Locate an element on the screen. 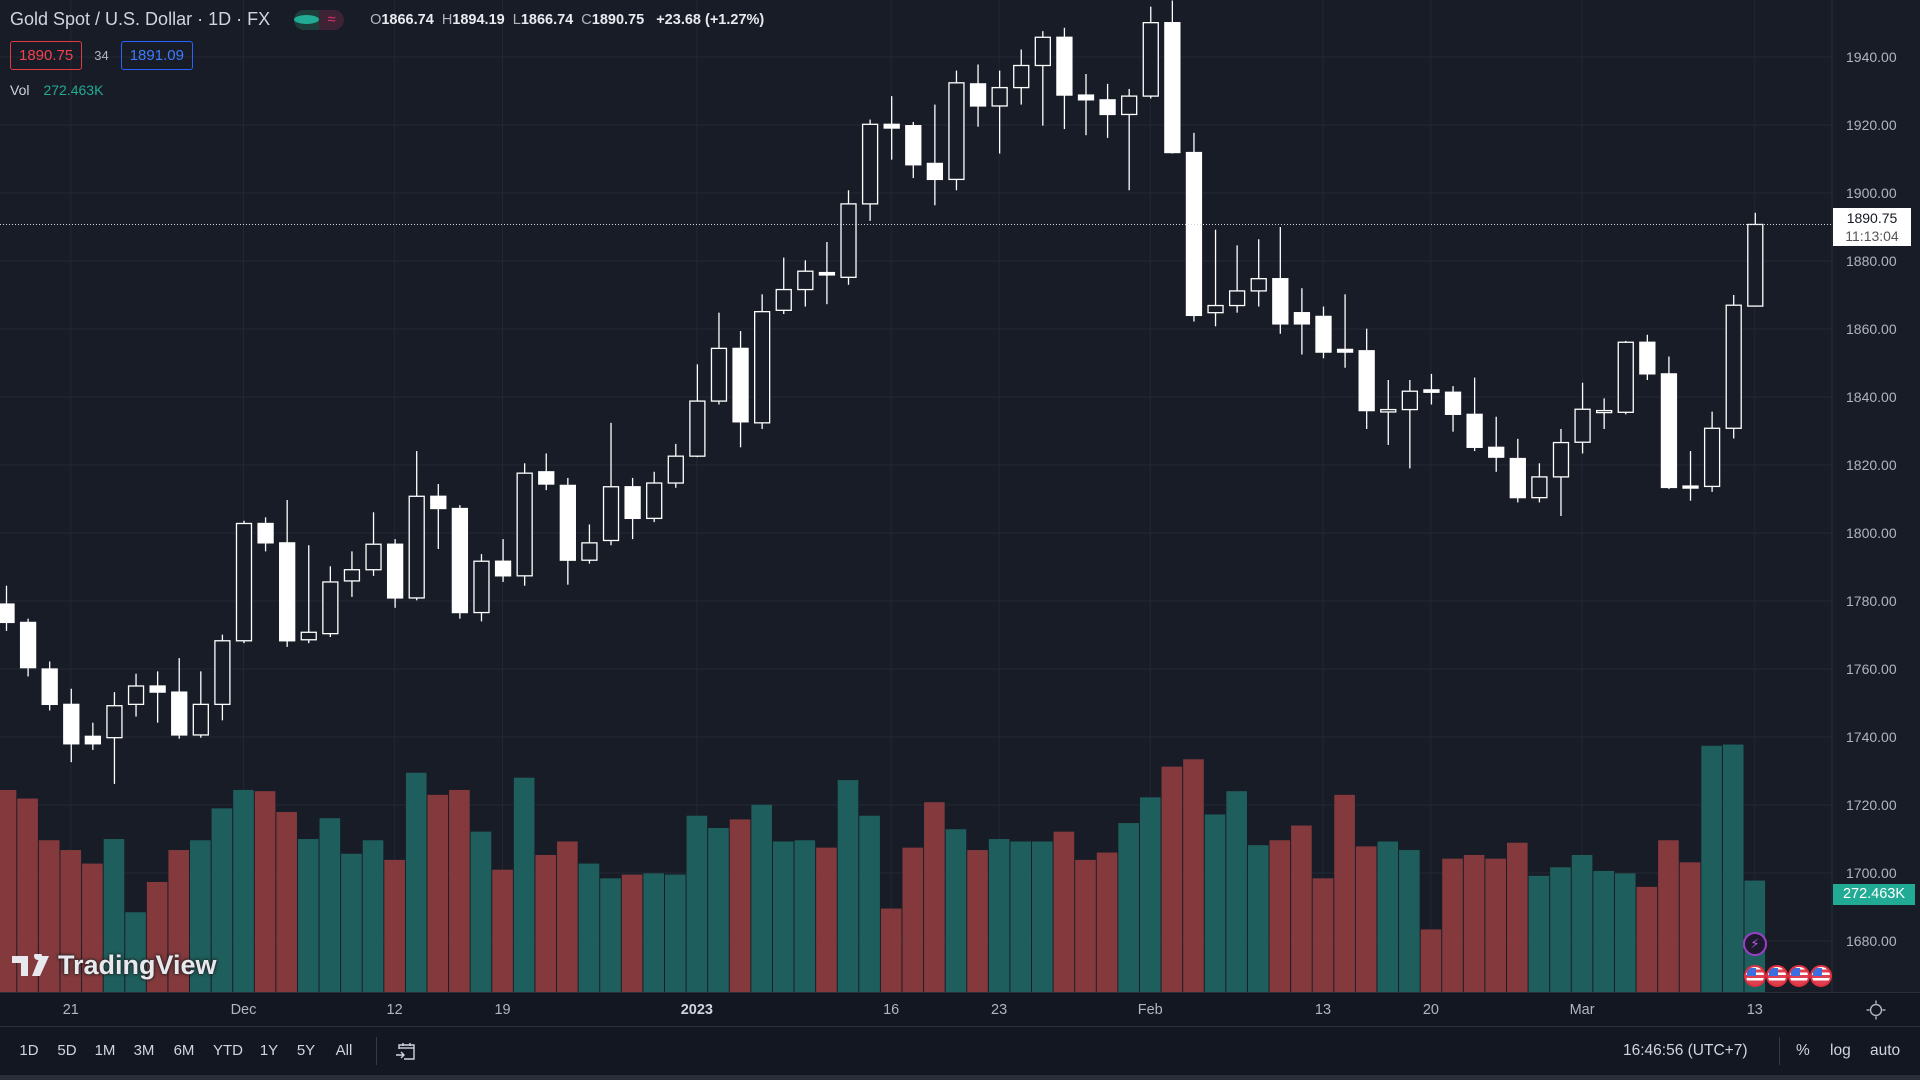  close-value: 1890.75 is located at coordinates (618, 19).